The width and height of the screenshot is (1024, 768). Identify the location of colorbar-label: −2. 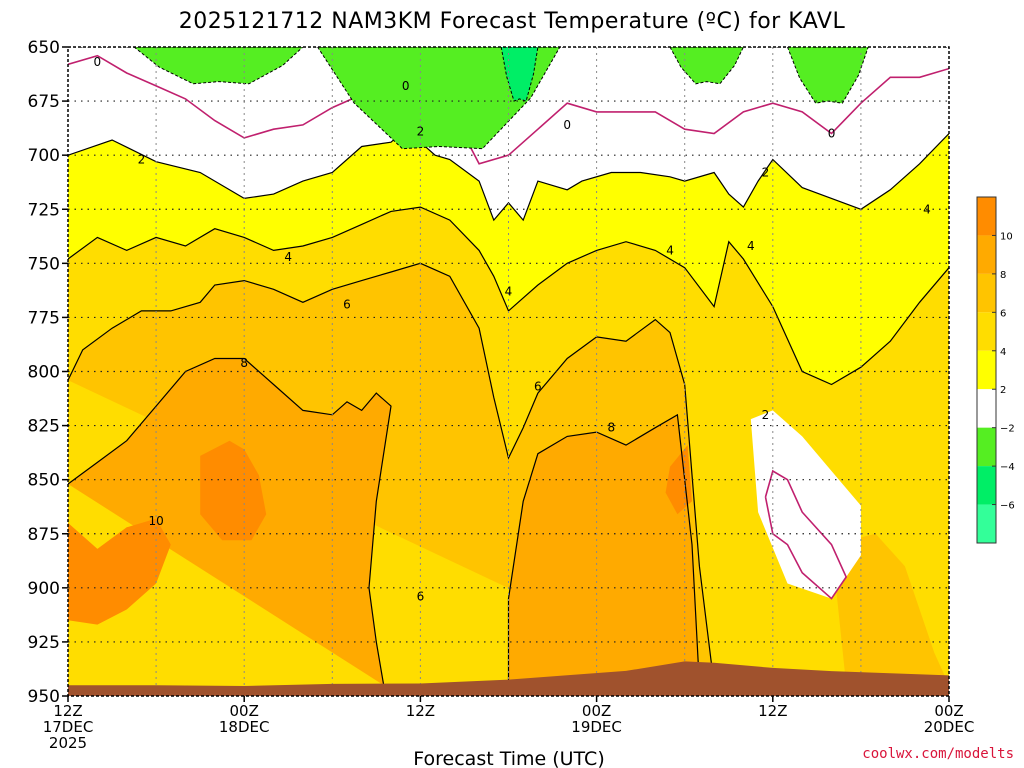
(1007, 429).